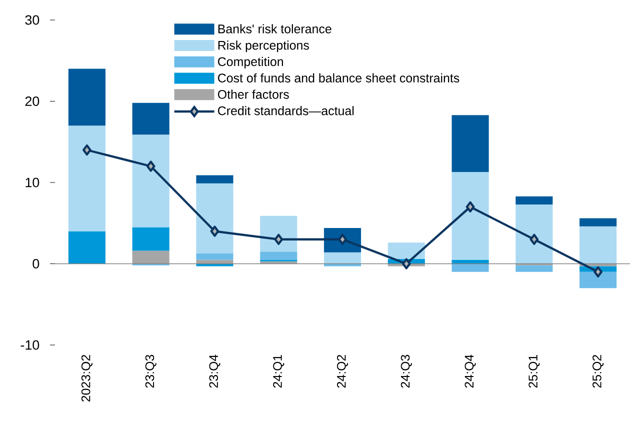  I want to click on y-tick-label: -10, so click(30, 345).